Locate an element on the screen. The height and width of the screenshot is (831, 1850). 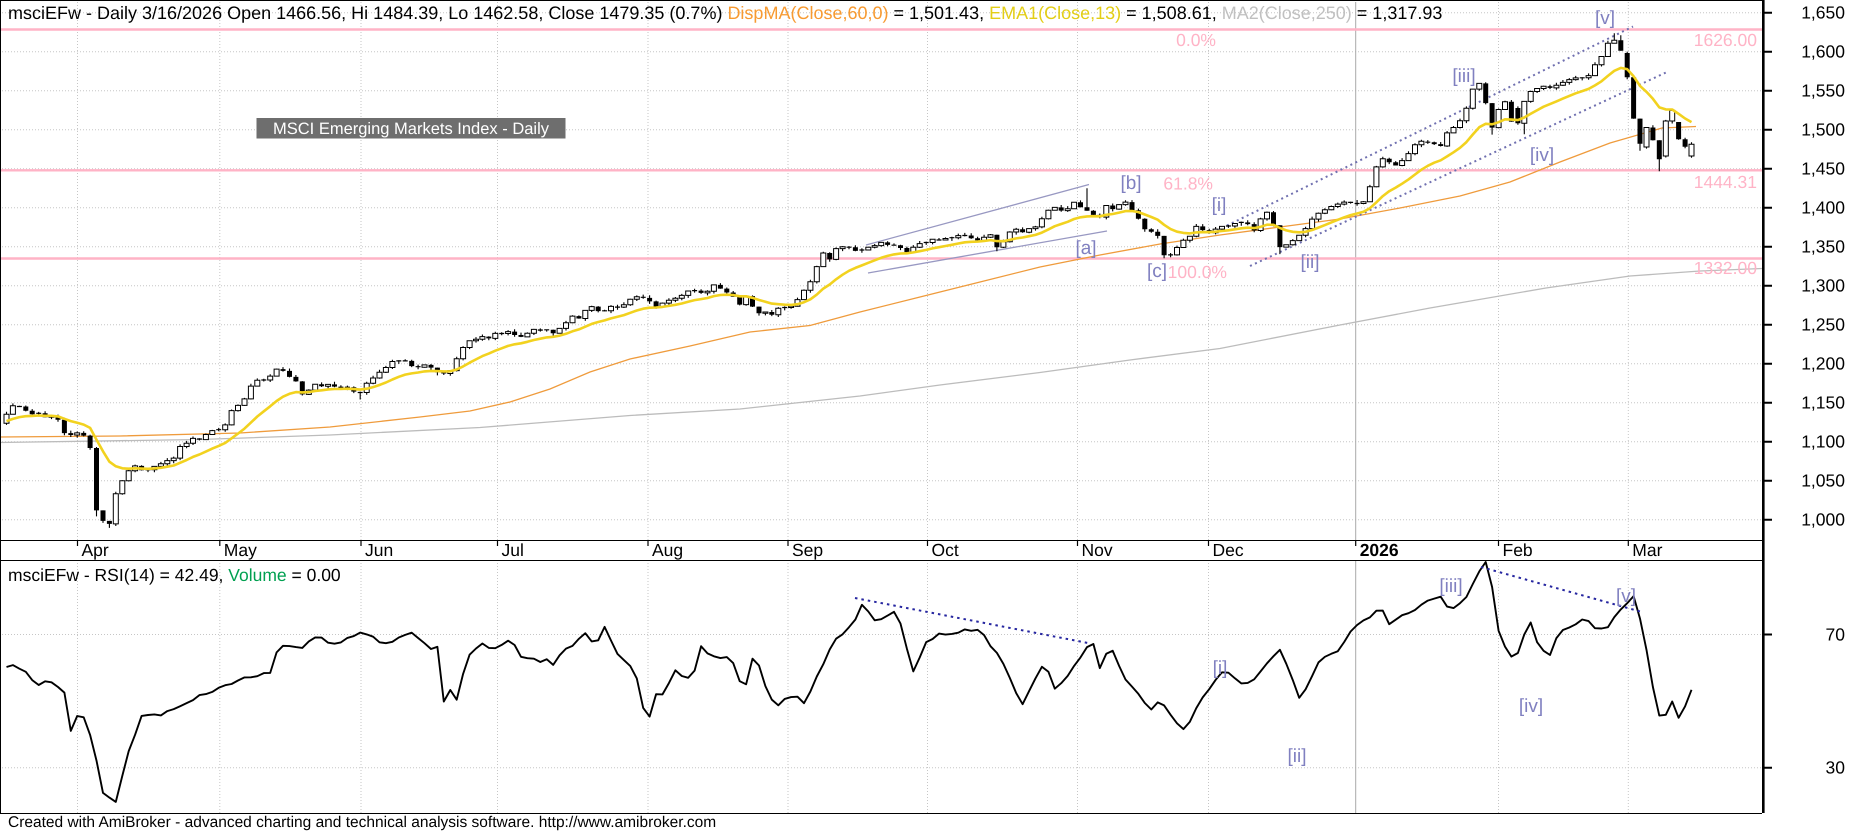
svg-text: 70 is located at coordinates (1836, 635).